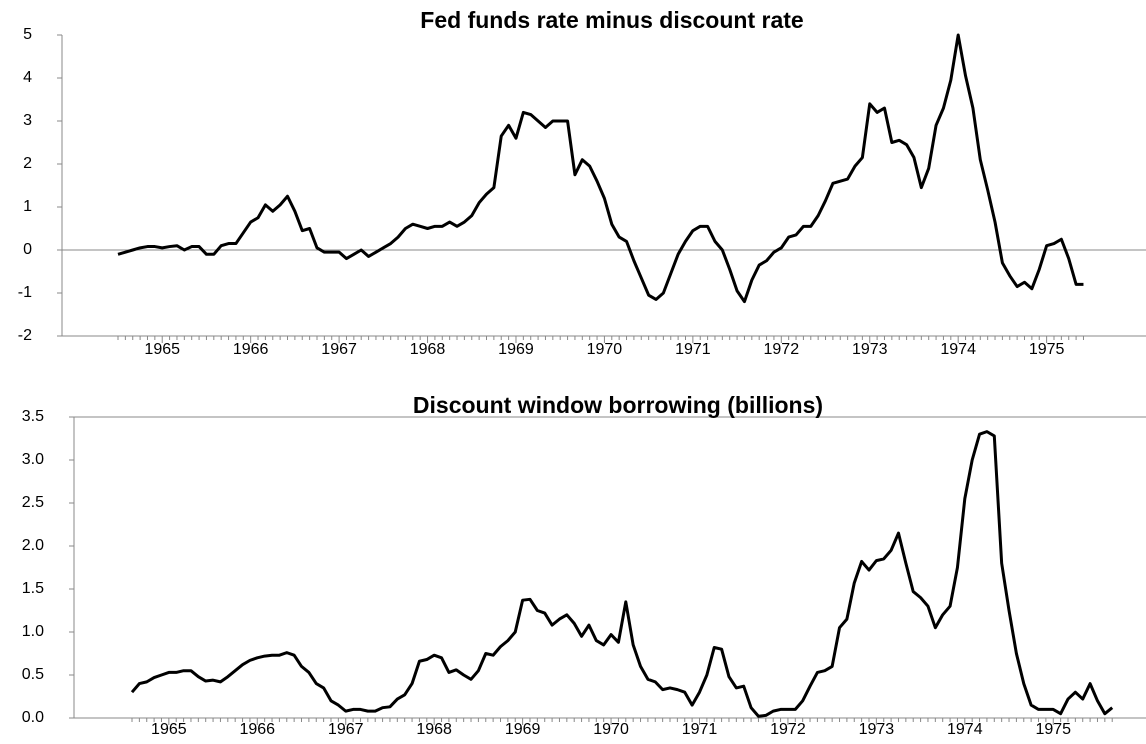 The image size is (1146, 744). What do you see at coordinates (33, 545) in the screenshot?
I see `y-tick-label: 2.0` at bounding box center [33, 545].